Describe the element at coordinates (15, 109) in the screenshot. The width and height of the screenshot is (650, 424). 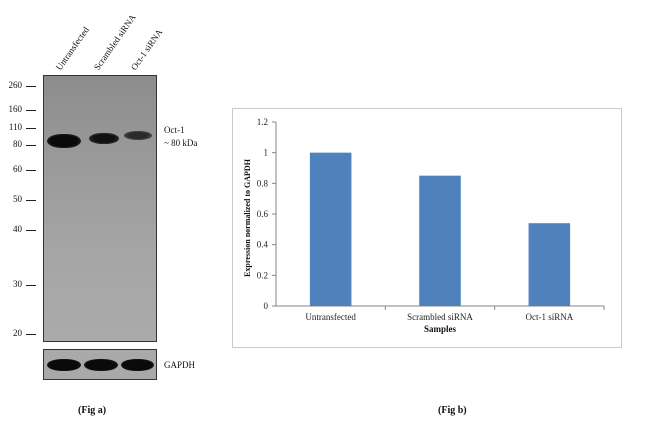
I see `mw-marker-label: 160` at that location.